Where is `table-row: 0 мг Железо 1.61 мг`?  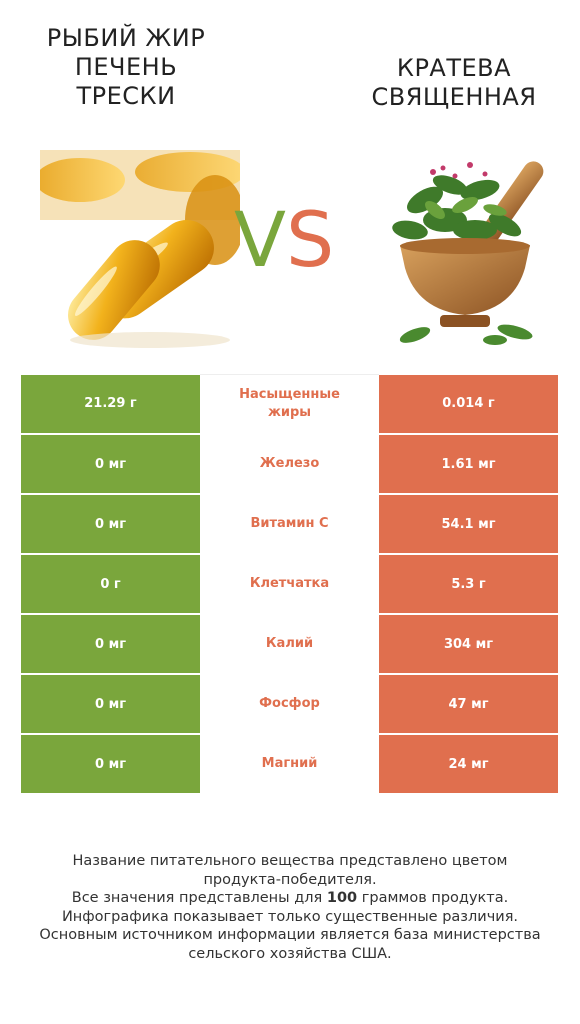
table-row: 0 мг Железо 1.61 мг is located at coordinates (289, 464).